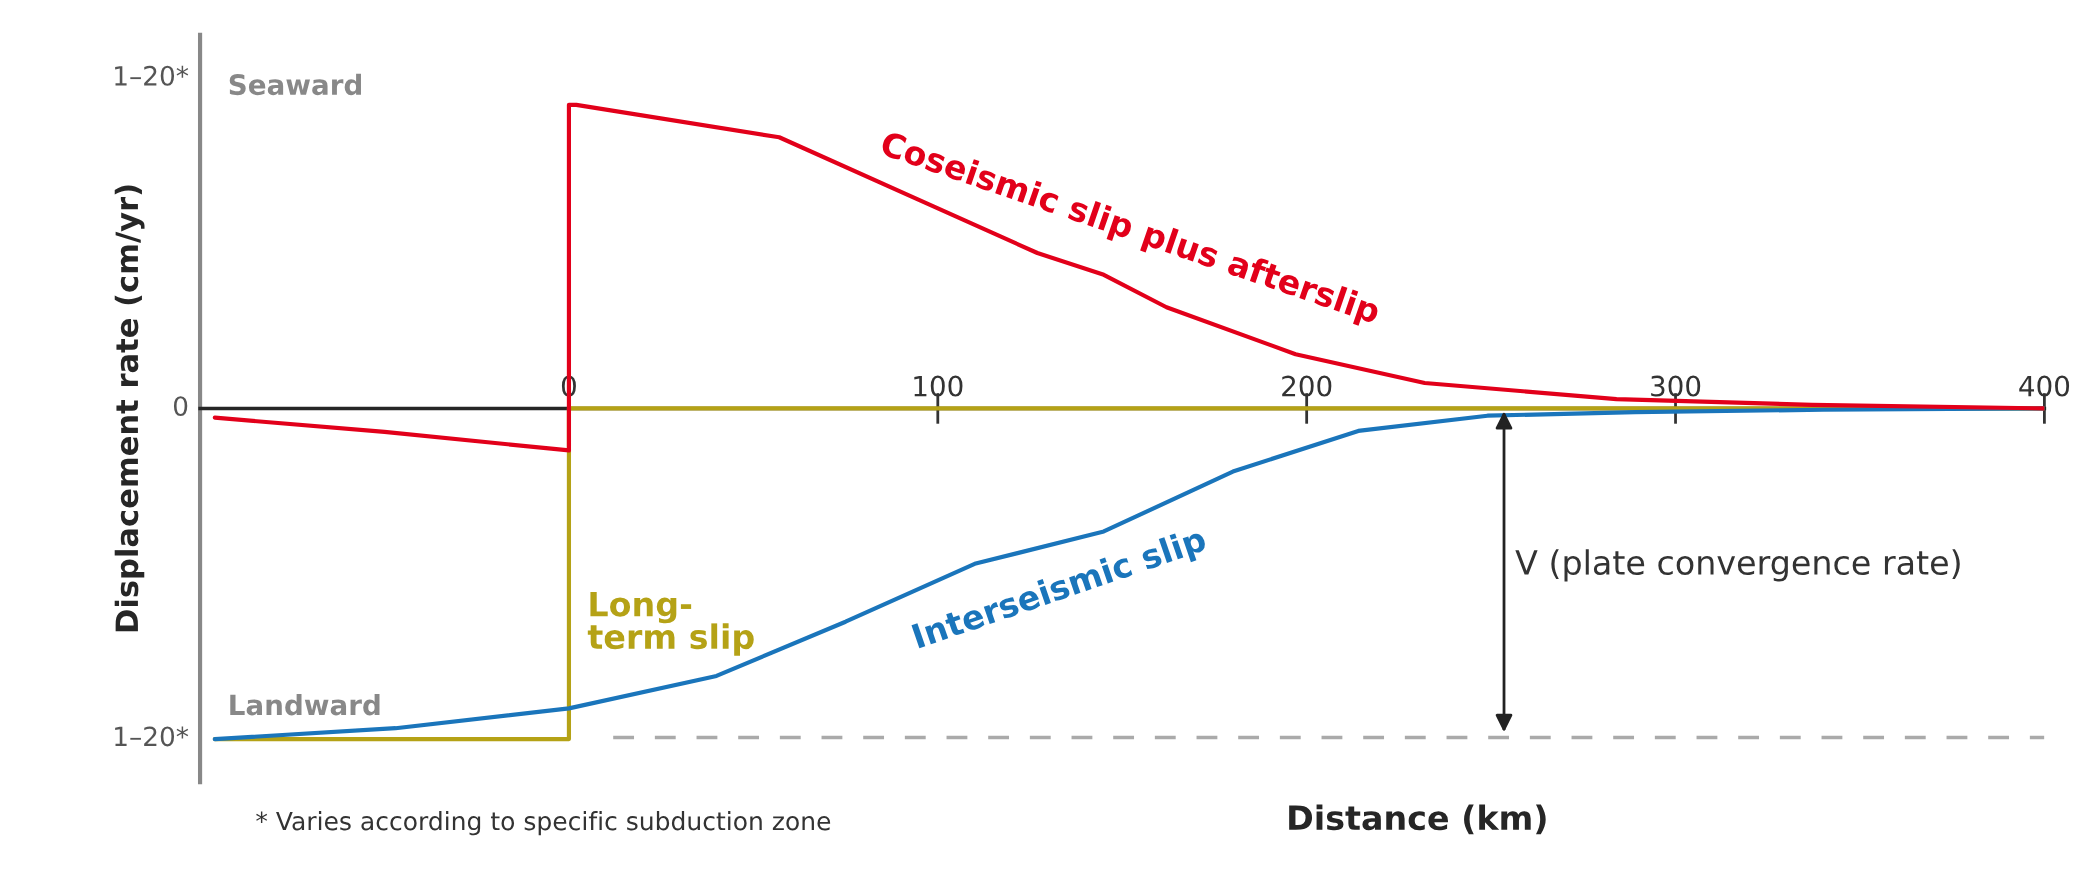 Image resolution: width=2084 pixels, height=869 pixels. What do you see at coordinates (1417, 819) in the screenshot?
I see `x-axis-title: Distance (km)` at bounding box center [1417, 819].